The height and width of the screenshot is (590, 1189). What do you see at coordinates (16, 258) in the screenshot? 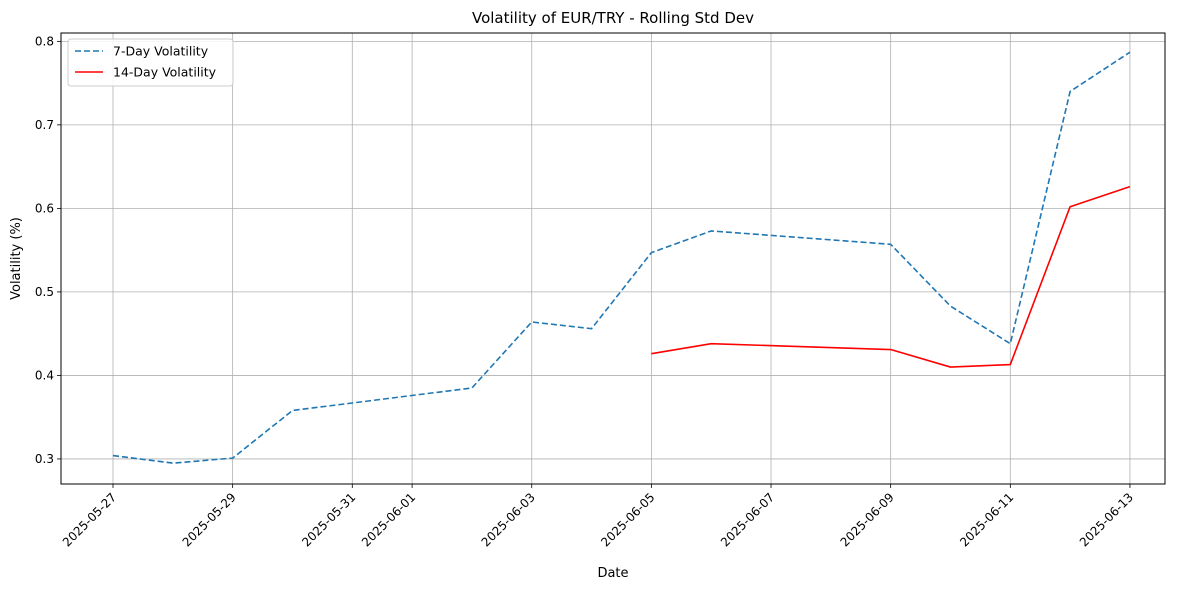
I see `y-axis-title: Volatility (%)` at bounding box center [16, 258].